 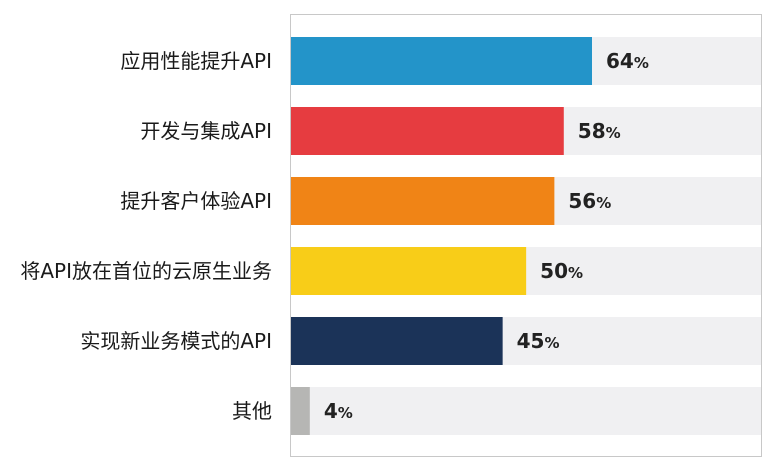 I want to click on value-label: 50%, so click(x=561, y=271).